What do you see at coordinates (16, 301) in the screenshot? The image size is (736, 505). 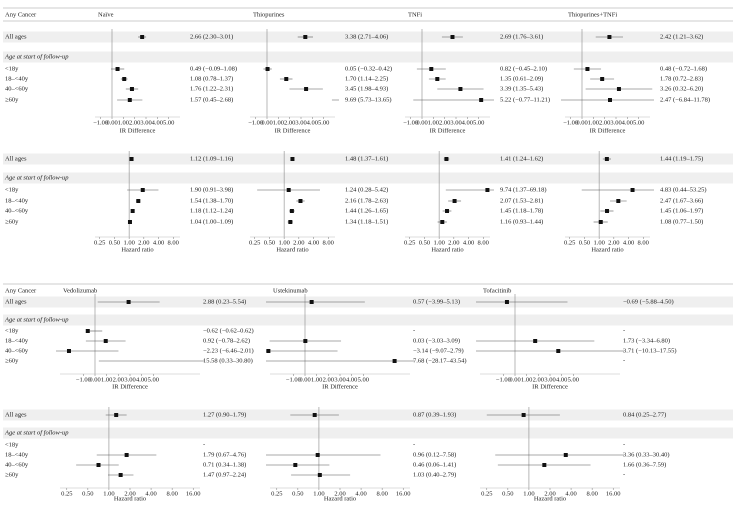 I see `row-label: All ages` at bounding box center [16, 301].